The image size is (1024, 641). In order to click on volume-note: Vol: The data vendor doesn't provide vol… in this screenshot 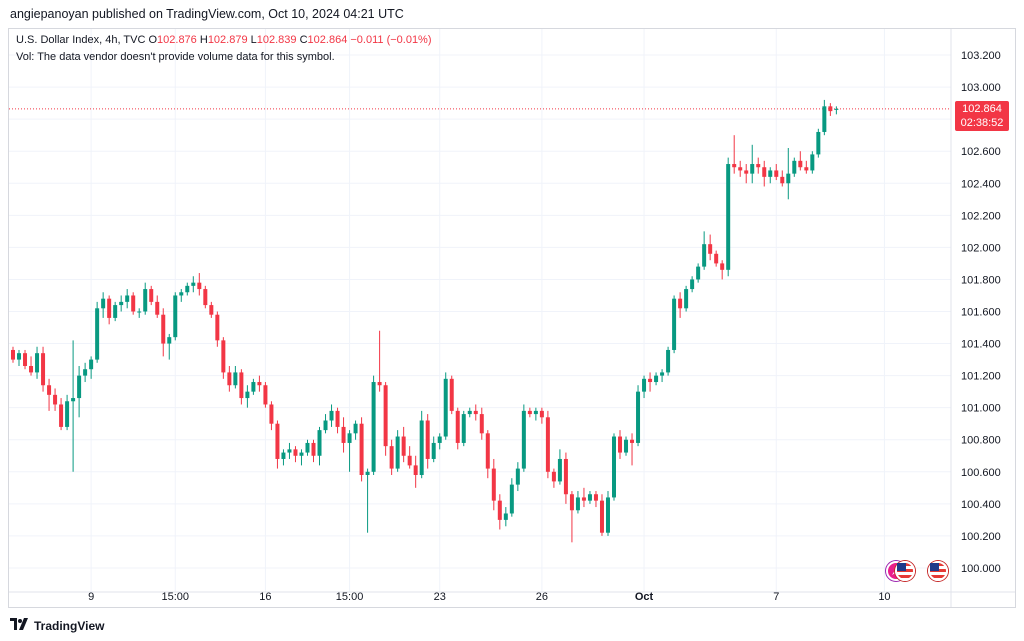, I will do `click(175, 57)`.